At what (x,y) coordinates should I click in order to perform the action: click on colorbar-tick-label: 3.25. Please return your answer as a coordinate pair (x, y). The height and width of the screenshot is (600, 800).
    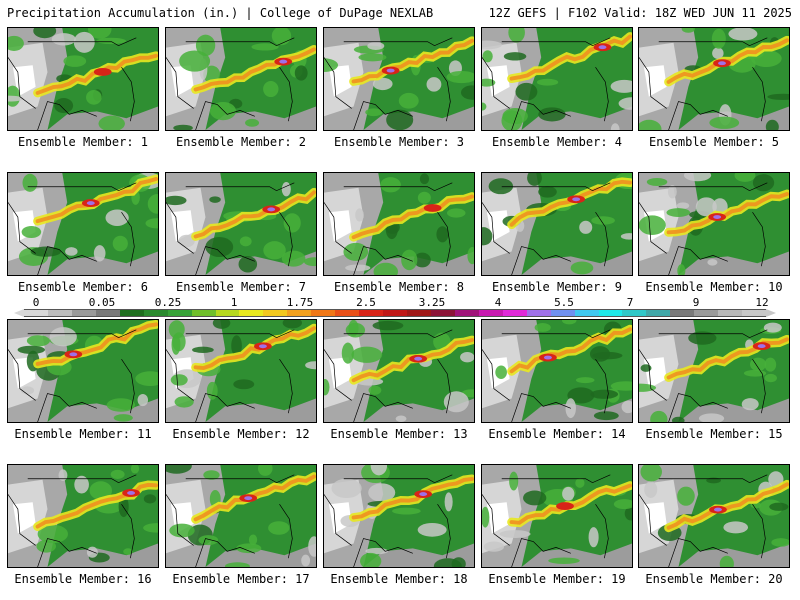
    Looking at the image, I should click on (432, 302).